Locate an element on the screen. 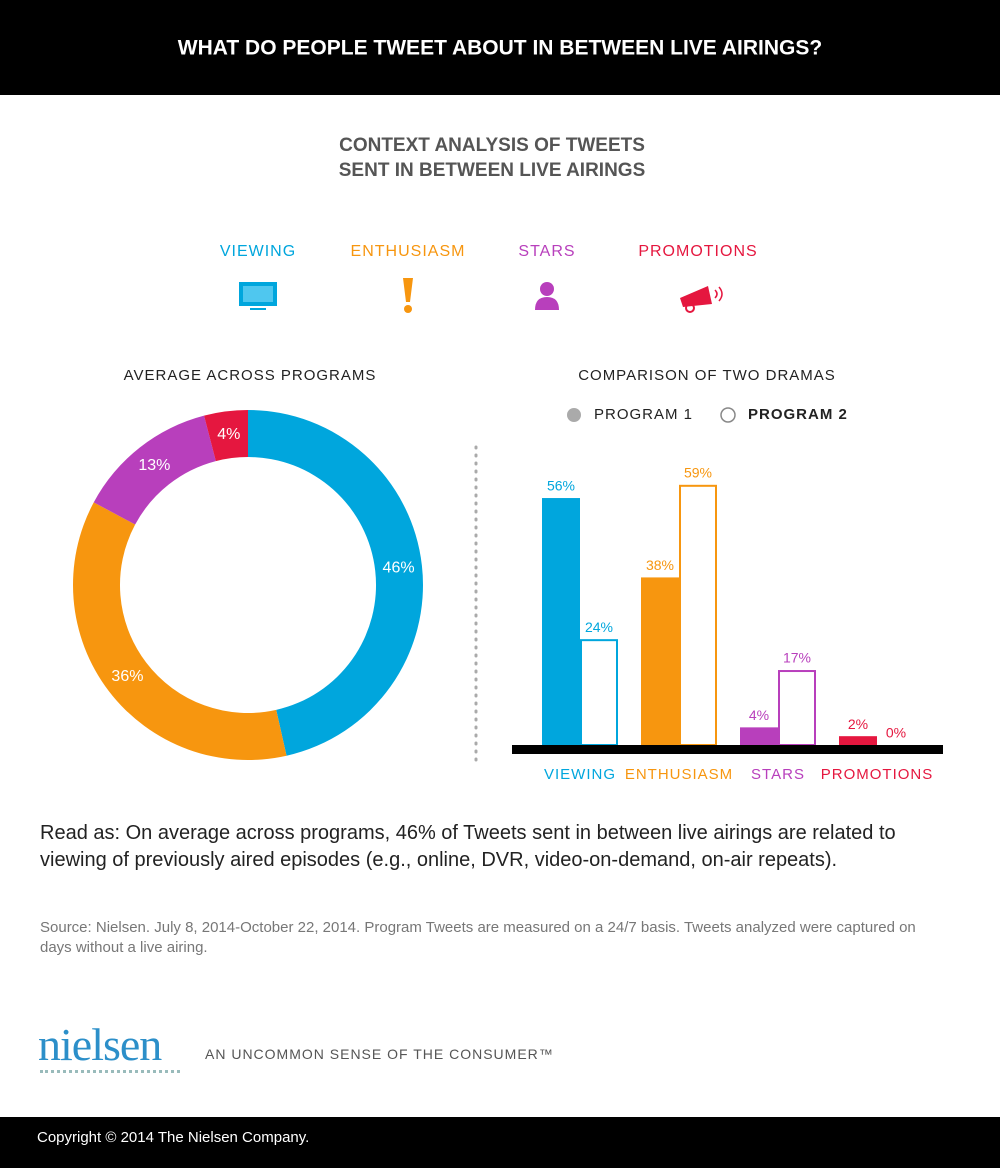 This screenshot has width=1000, height=1168. data-label: 59% is located at coordinates (698, 473).